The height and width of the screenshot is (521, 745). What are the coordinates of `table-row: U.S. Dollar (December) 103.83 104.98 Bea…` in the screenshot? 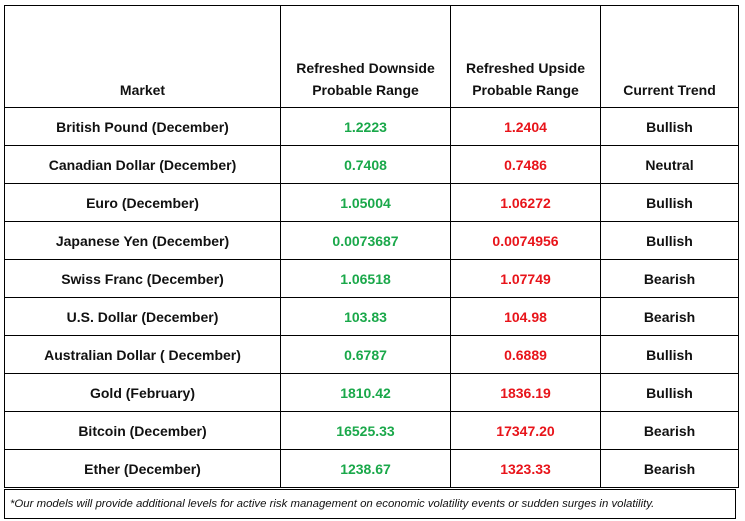 It's located at (371, 316).